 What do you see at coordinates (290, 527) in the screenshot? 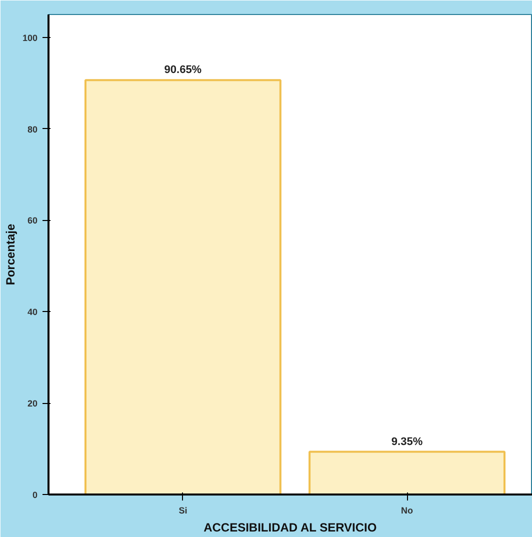
I see `x-axis-title: ACCESIBILIDAD AL SERVICIO` at bounding box center [290, 527].